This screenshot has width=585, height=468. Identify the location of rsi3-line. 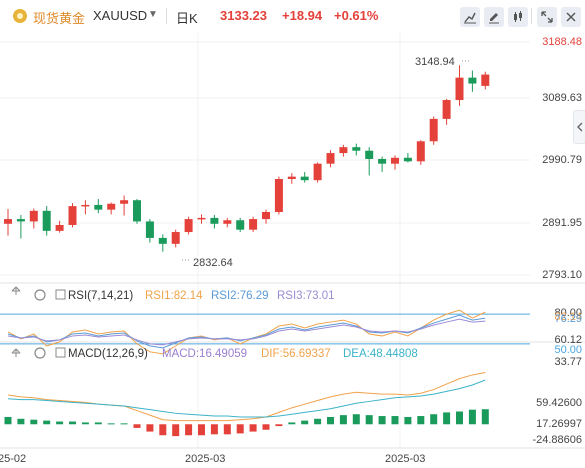
(246, 332).